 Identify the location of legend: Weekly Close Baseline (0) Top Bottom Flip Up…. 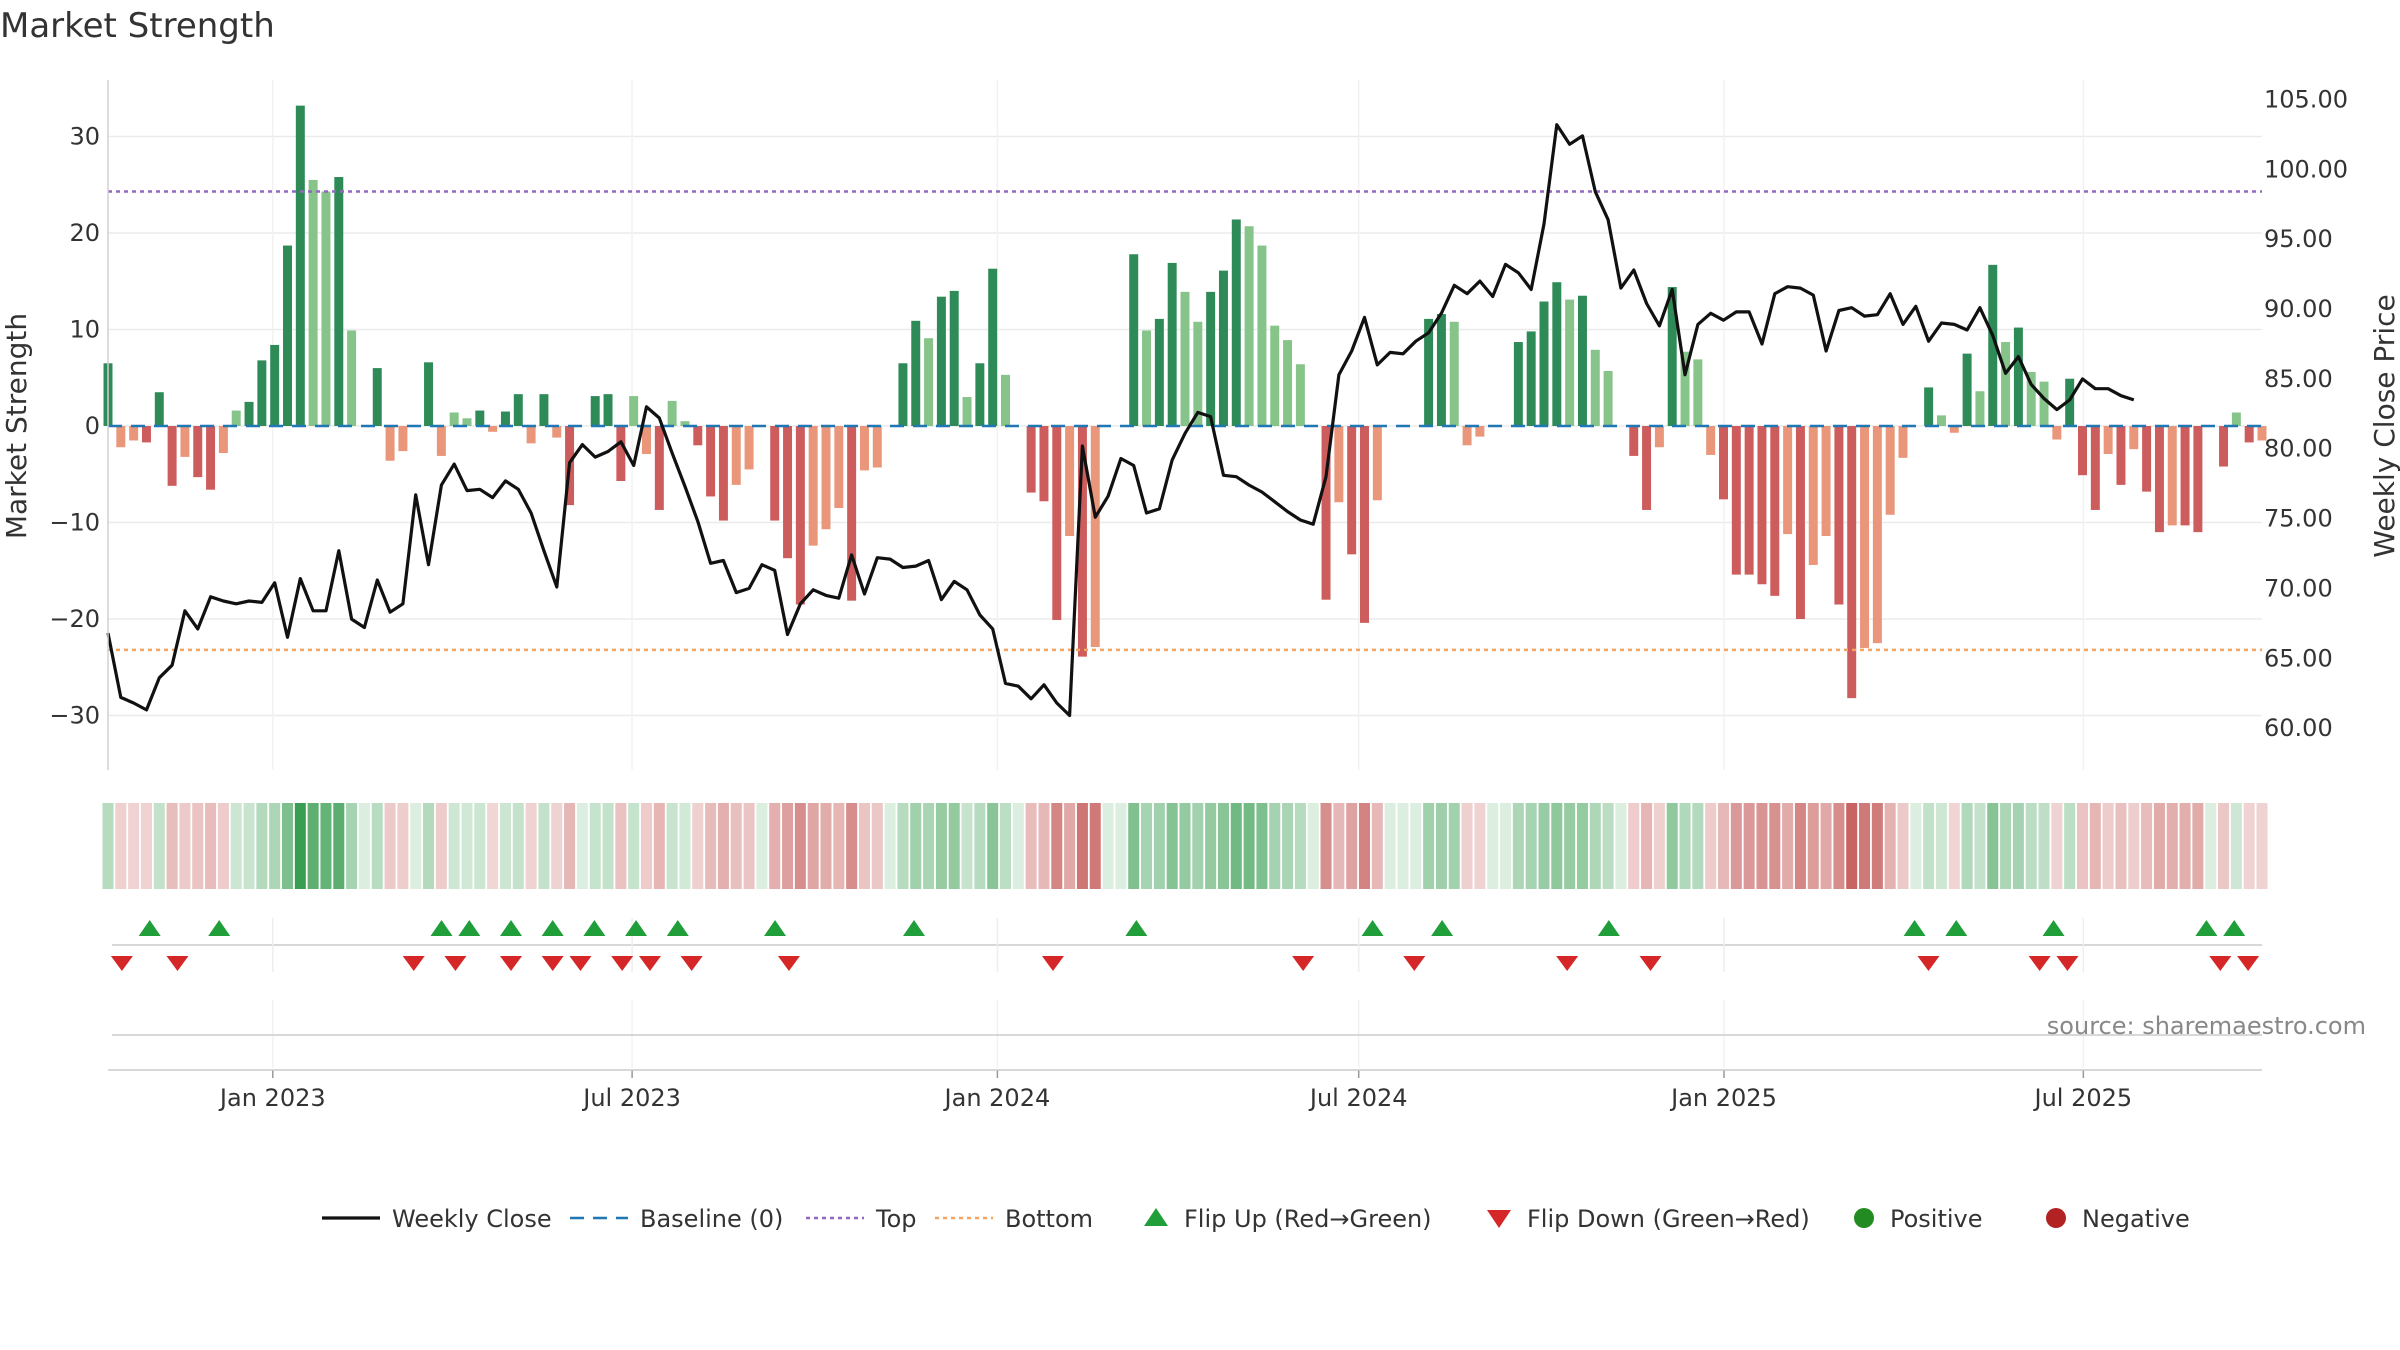
(1256, 1219).